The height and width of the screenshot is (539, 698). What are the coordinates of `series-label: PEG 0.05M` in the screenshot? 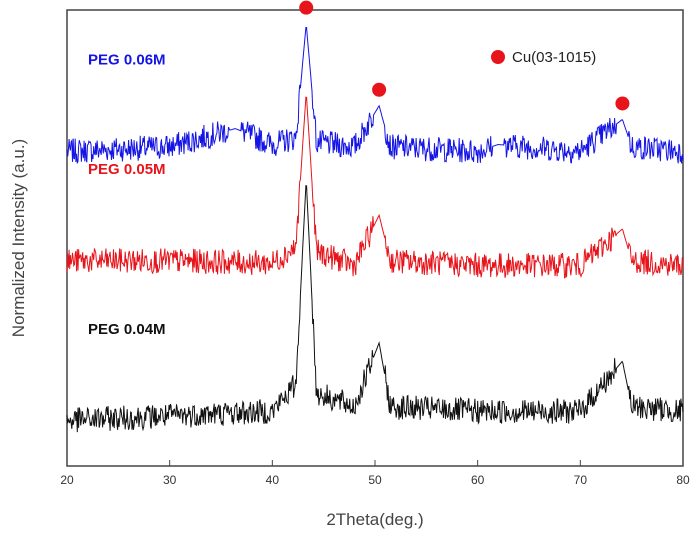 It's located at (127, 169).